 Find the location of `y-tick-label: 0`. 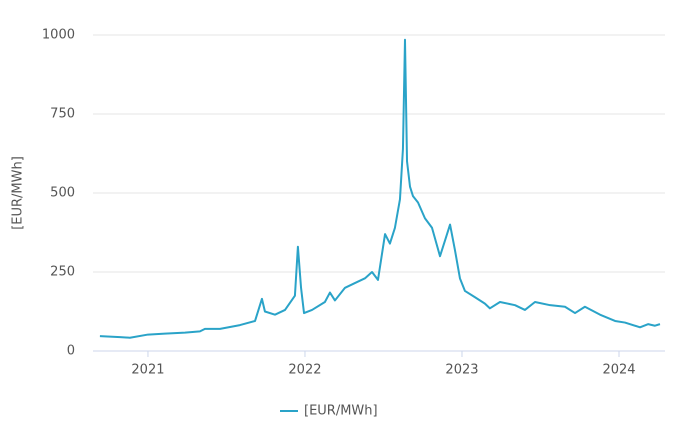

y-tick-label: 0 is located at coordinates (71, 351).